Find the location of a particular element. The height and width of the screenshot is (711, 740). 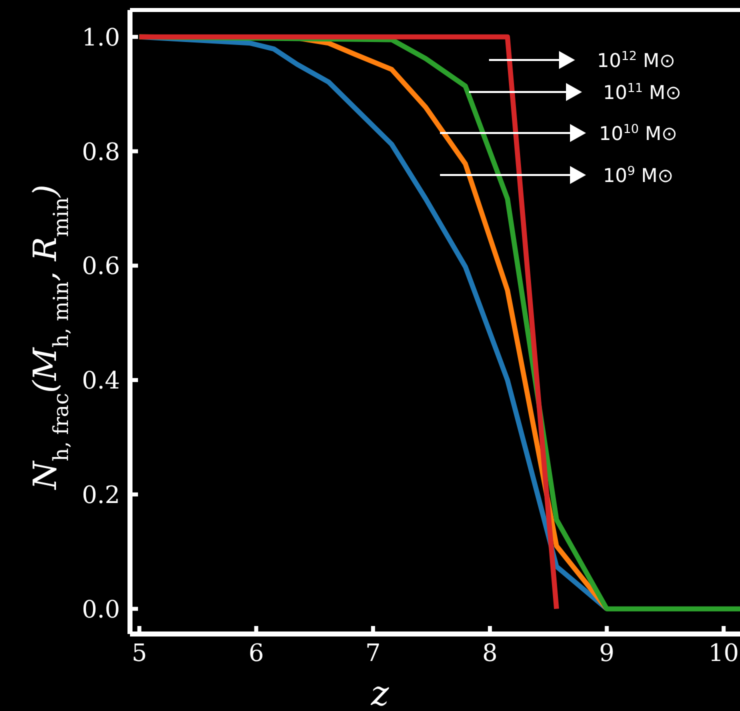

y-tick-label: 0.6 is located at coordinates (101, 266).